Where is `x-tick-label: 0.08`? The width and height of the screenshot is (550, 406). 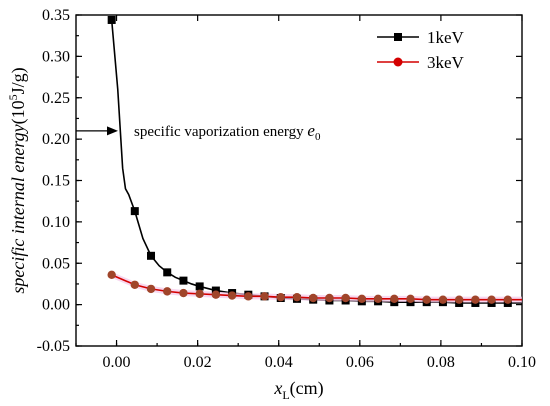 x-tick-label: 0.08 is located at coordinates (441, 362).